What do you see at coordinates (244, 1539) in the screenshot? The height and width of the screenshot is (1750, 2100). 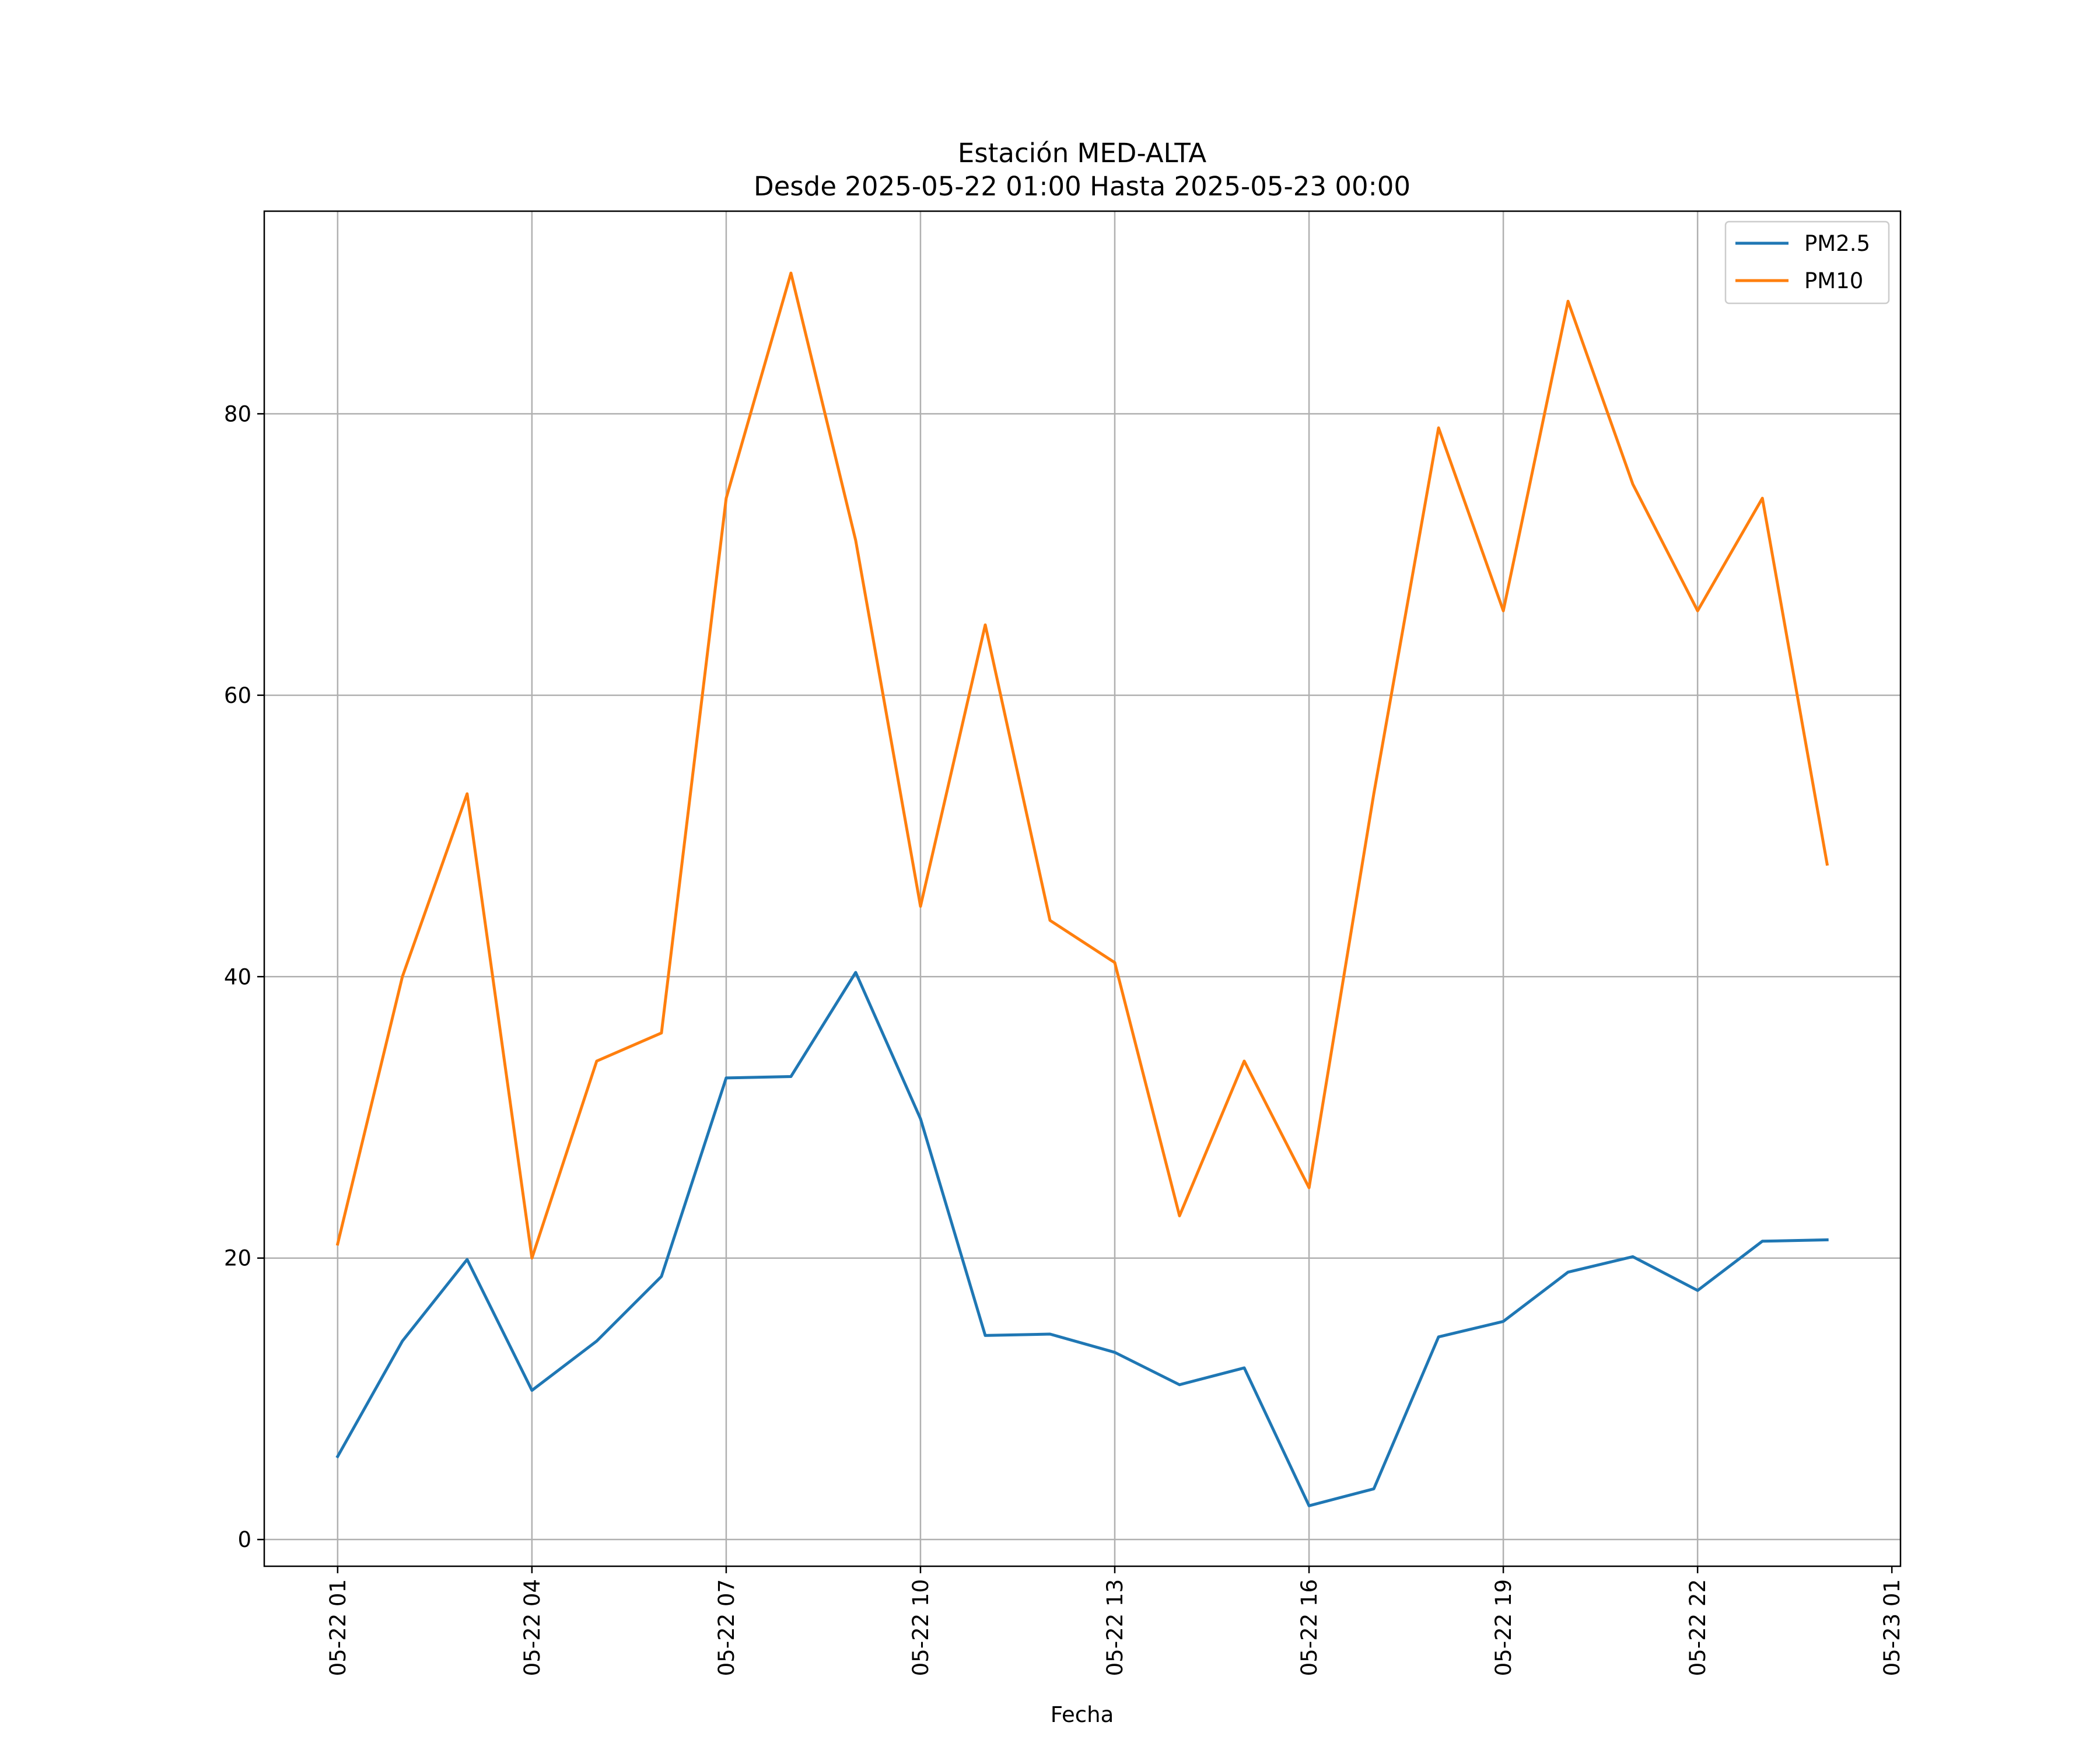 I see `y-tick-label: 0` at bounding box center [244, 1539].